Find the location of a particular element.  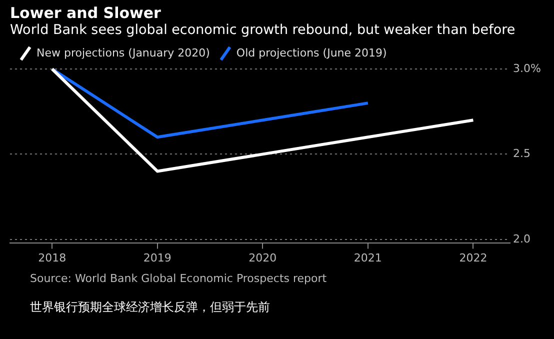

text: 世界银行预期全球经济增长反弹，但弱于先前 is located at coordinates (150, 307).